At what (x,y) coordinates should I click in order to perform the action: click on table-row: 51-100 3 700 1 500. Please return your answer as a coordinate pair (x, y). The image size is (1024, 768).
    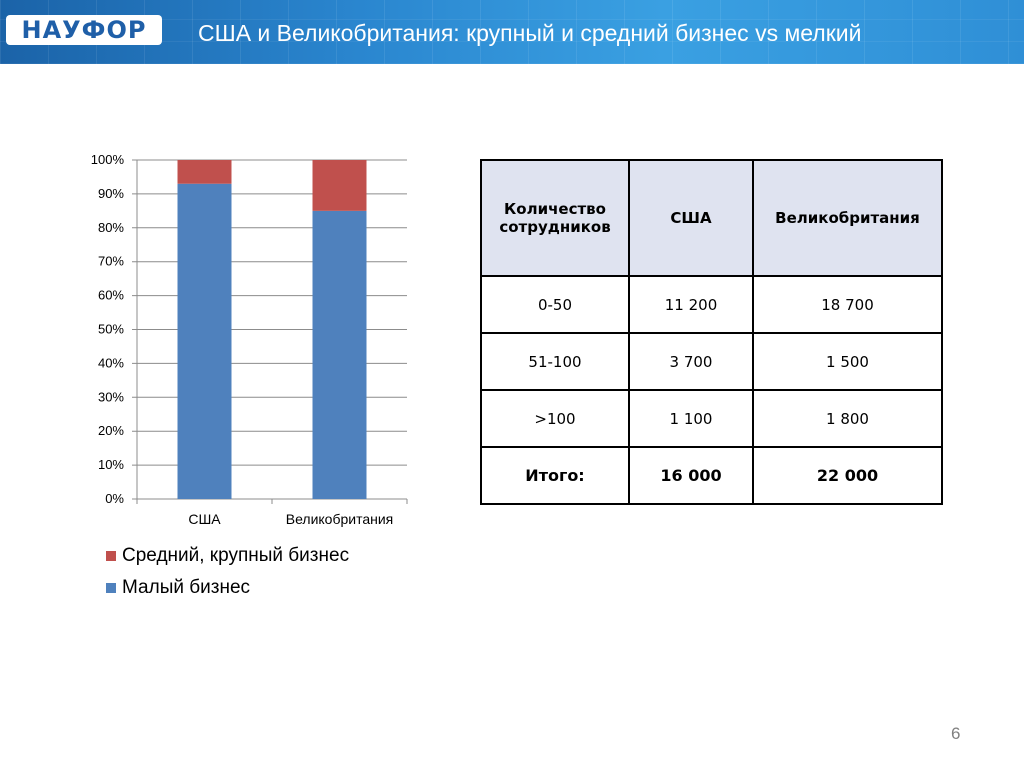
    Looking at the image, I should click on (711, 361).